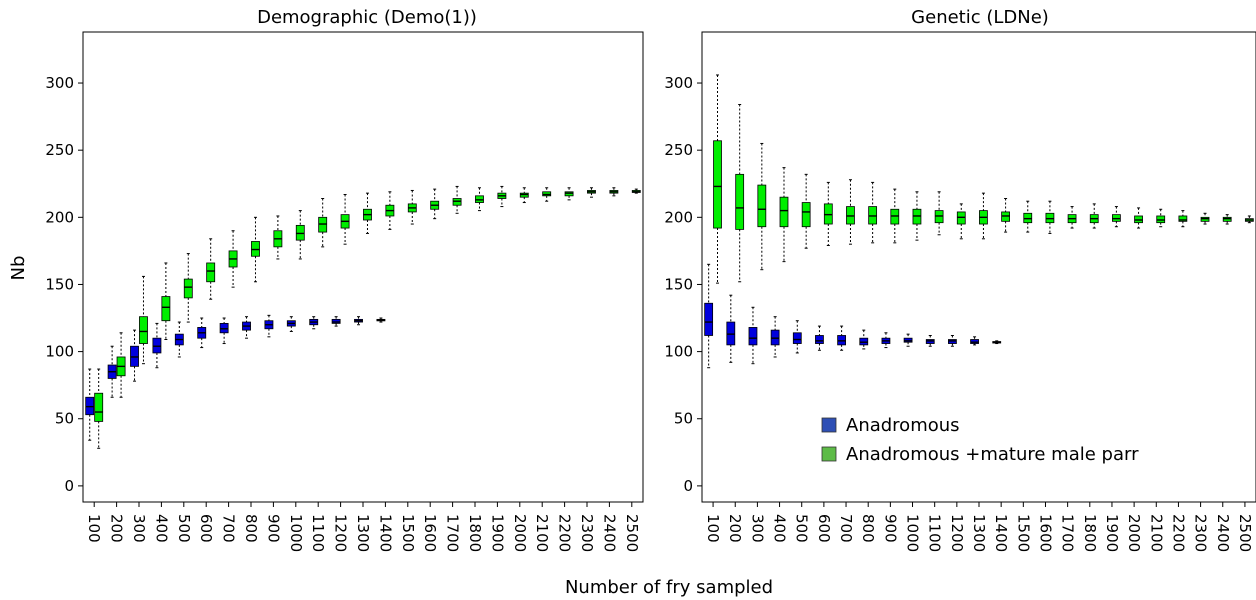  Describe the element at coordinates (1156, 533) in the screenshot. I see `x-tick-label: 2100` at that location.